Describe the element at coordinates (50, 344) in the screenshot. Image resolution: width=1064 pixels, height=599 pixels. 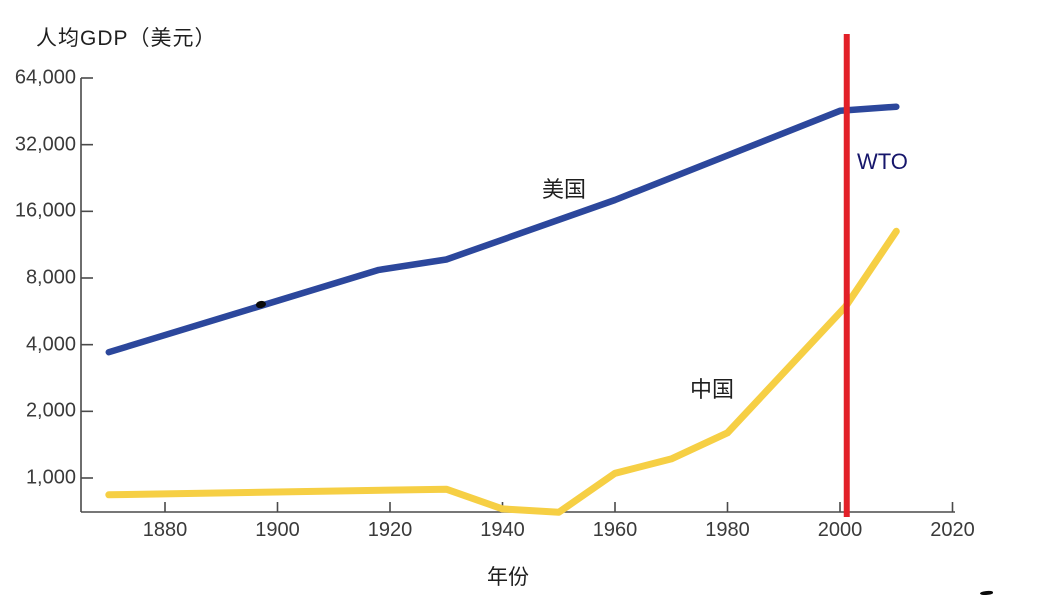
I see `y-tick-label: 4,000` at that location.